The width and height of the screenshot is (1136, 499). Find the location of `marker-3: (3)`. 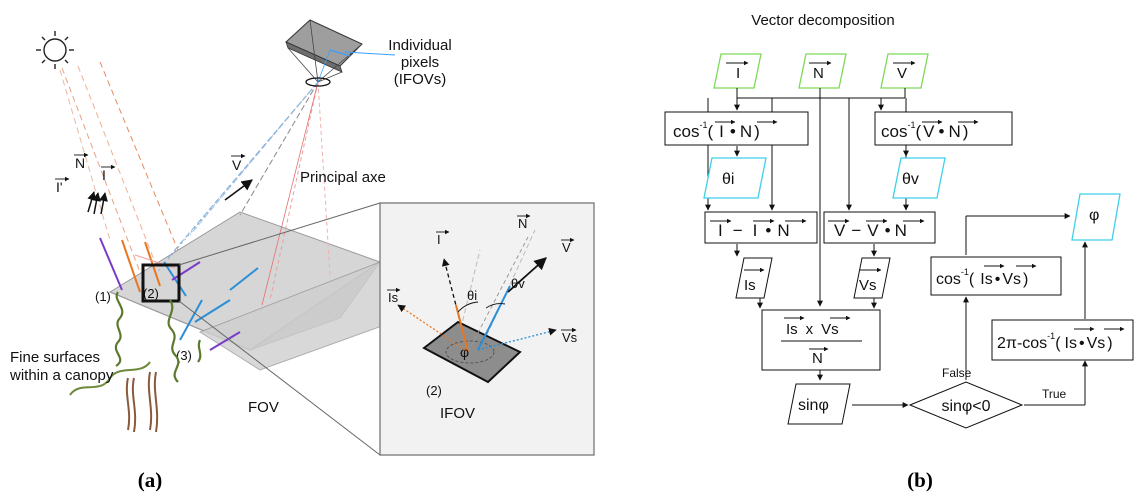

marker-3: (3) is located at coordinates (184, 355).